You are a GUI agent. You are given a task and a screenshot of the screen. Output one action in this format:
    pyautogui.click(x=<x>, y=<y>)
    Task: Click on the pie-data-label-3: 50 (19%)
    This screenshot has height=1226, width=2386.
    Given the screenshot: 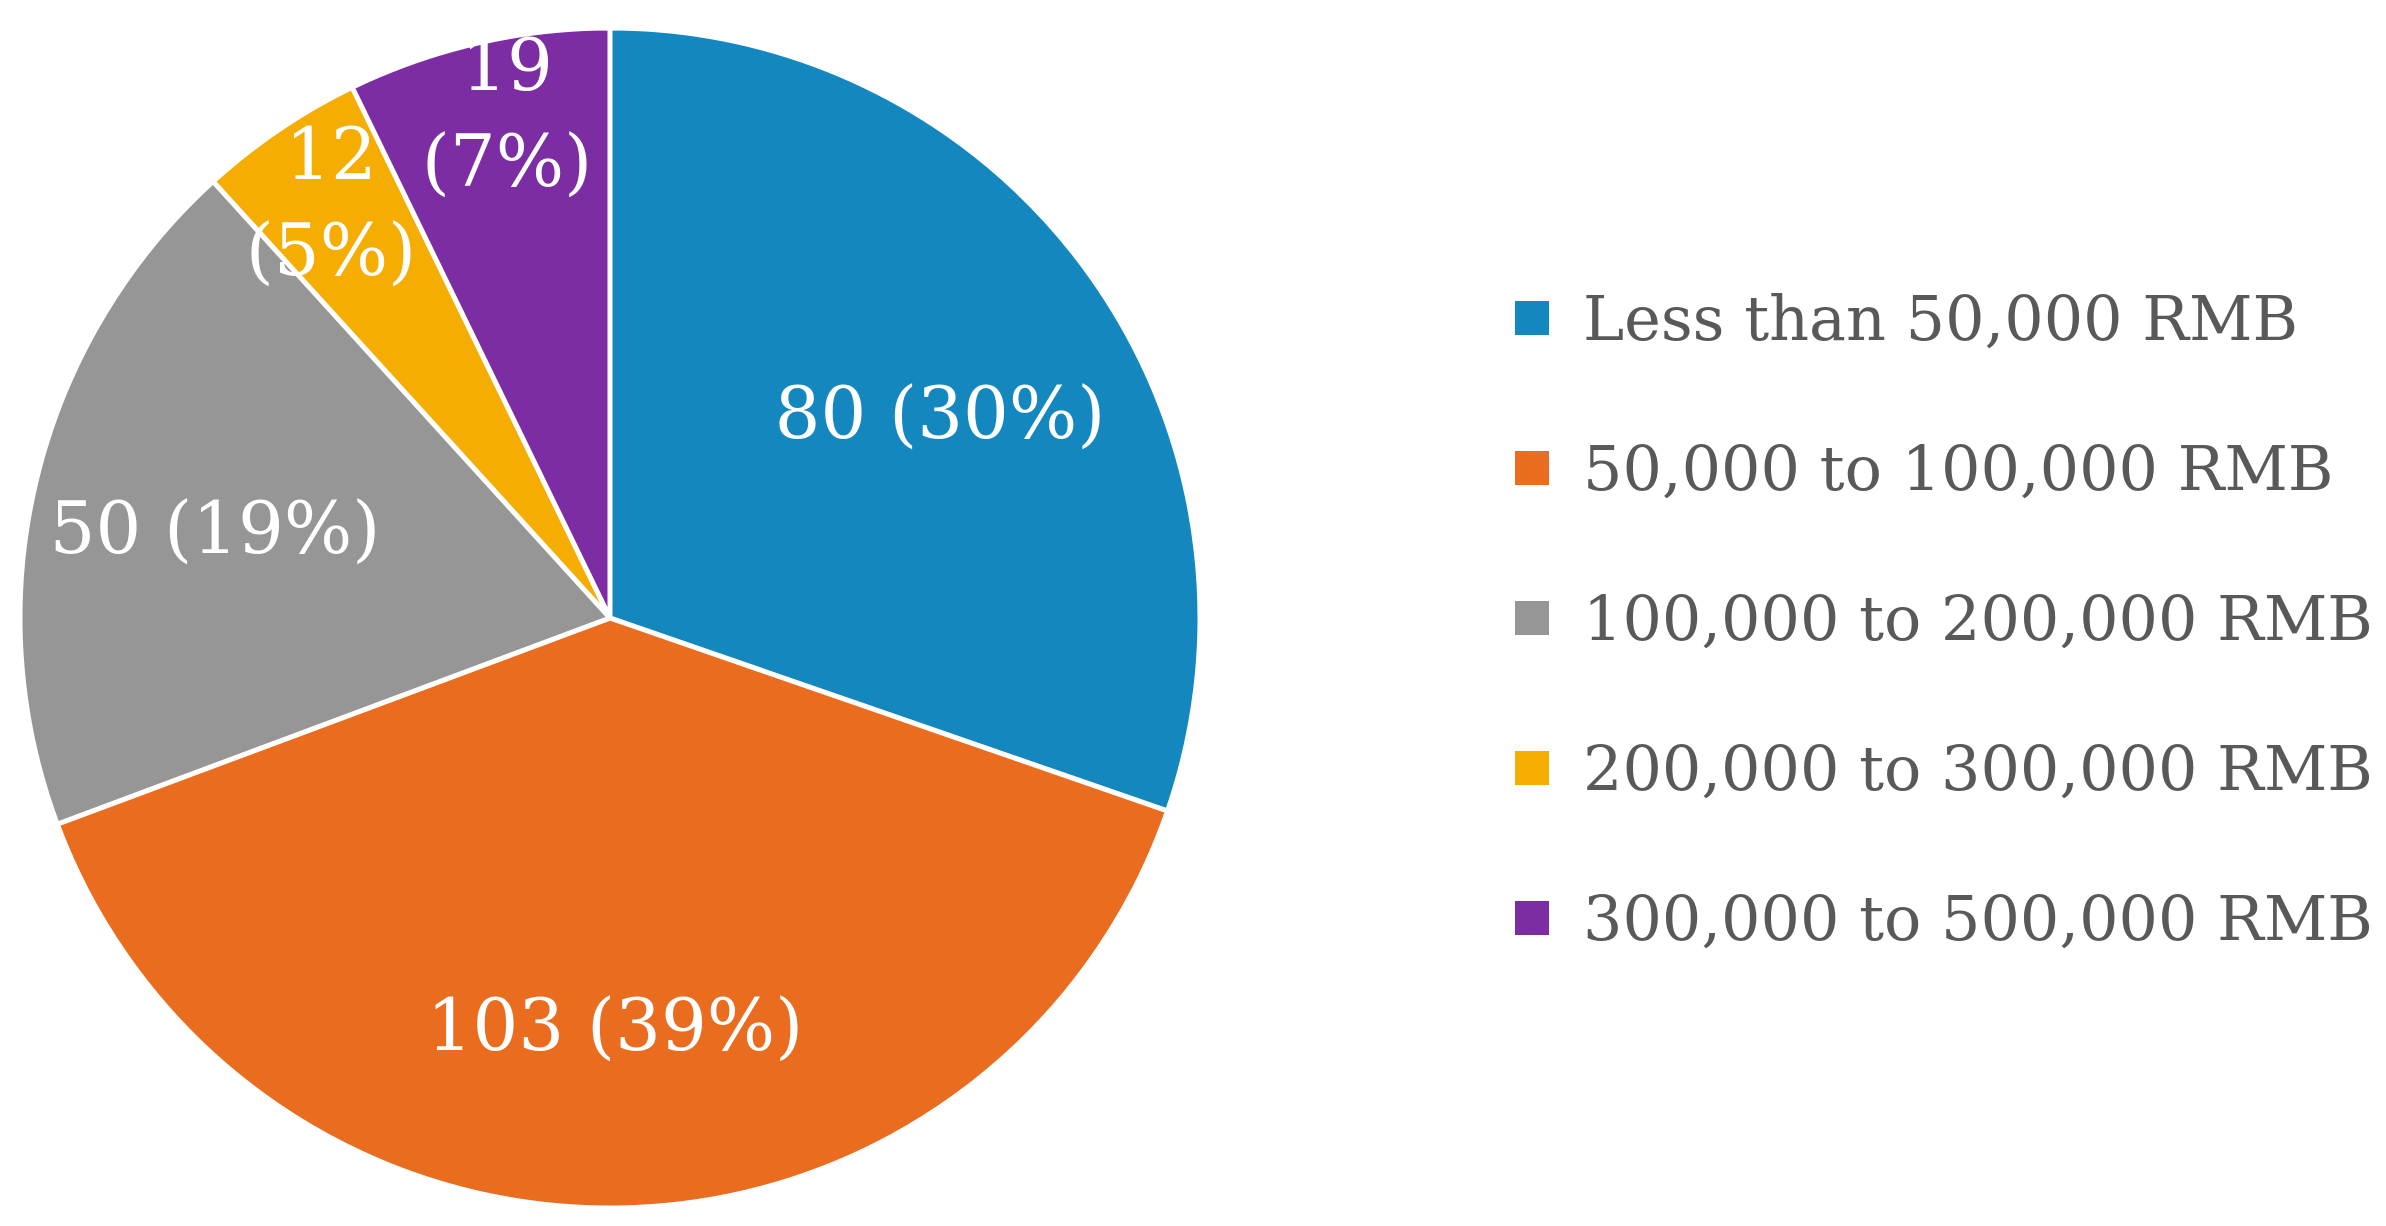 What is the action you would take?
    pyautogui.click(x=215, y=528)
    